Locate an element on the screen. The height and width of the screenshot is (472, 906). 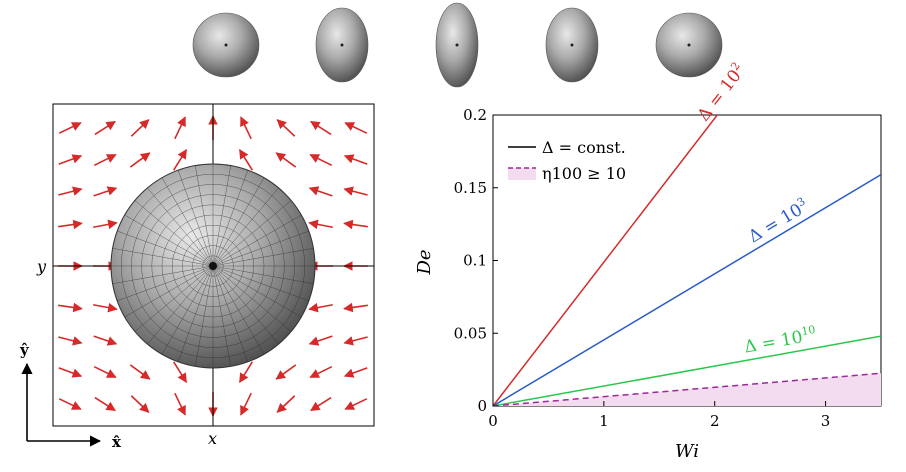
y-tick-label-3: 0.15 is located at coordinates (470, 188).